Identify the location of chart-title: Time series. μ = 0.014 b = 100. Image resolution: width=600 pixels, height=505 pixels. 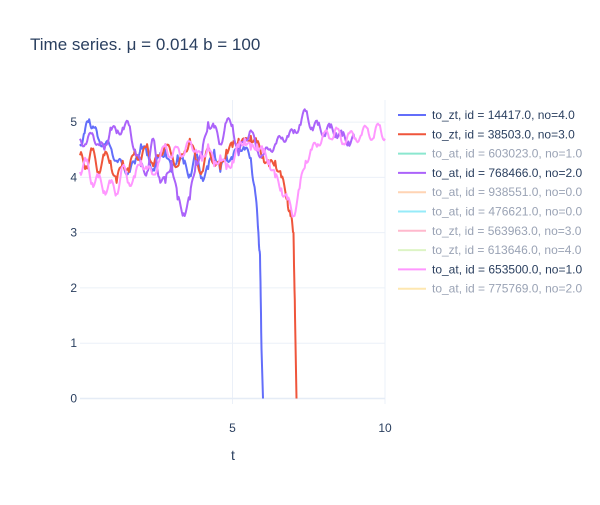
(145, 44).